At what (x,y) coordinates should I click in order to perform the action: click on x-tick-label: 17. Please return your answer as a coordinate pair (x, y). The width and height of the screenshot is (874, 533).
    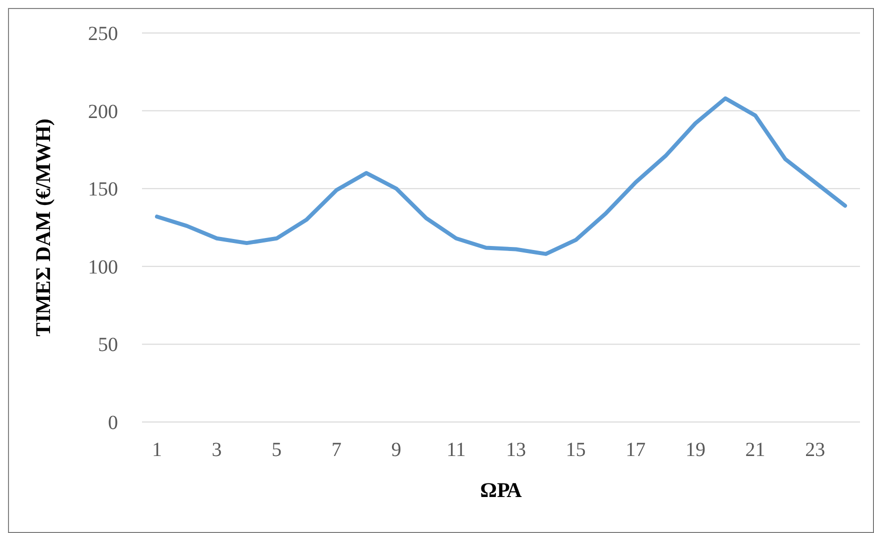
    Looking at the image, I should click on (636, 450).